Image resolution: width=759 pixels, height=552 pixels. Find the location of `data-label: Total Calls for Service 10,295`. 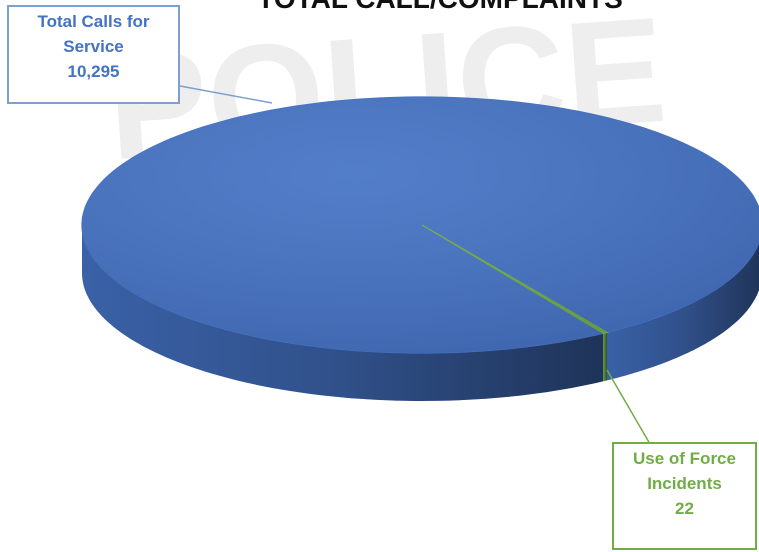

data-label: Total Calls for Service 10,295 is located at coordinates (93, 54).